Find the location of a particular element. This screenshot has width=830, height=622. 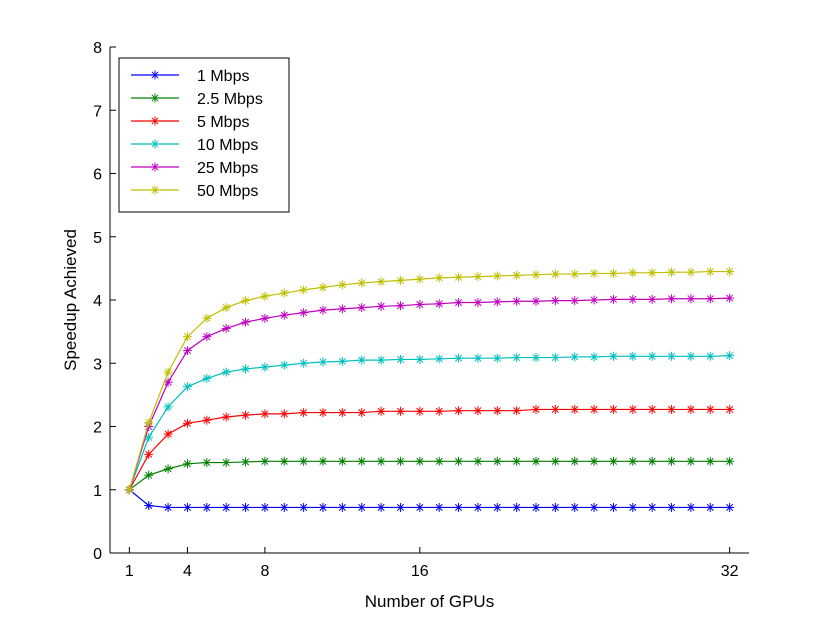

y-tick-label: 1 is located at coordinates (97, 491).